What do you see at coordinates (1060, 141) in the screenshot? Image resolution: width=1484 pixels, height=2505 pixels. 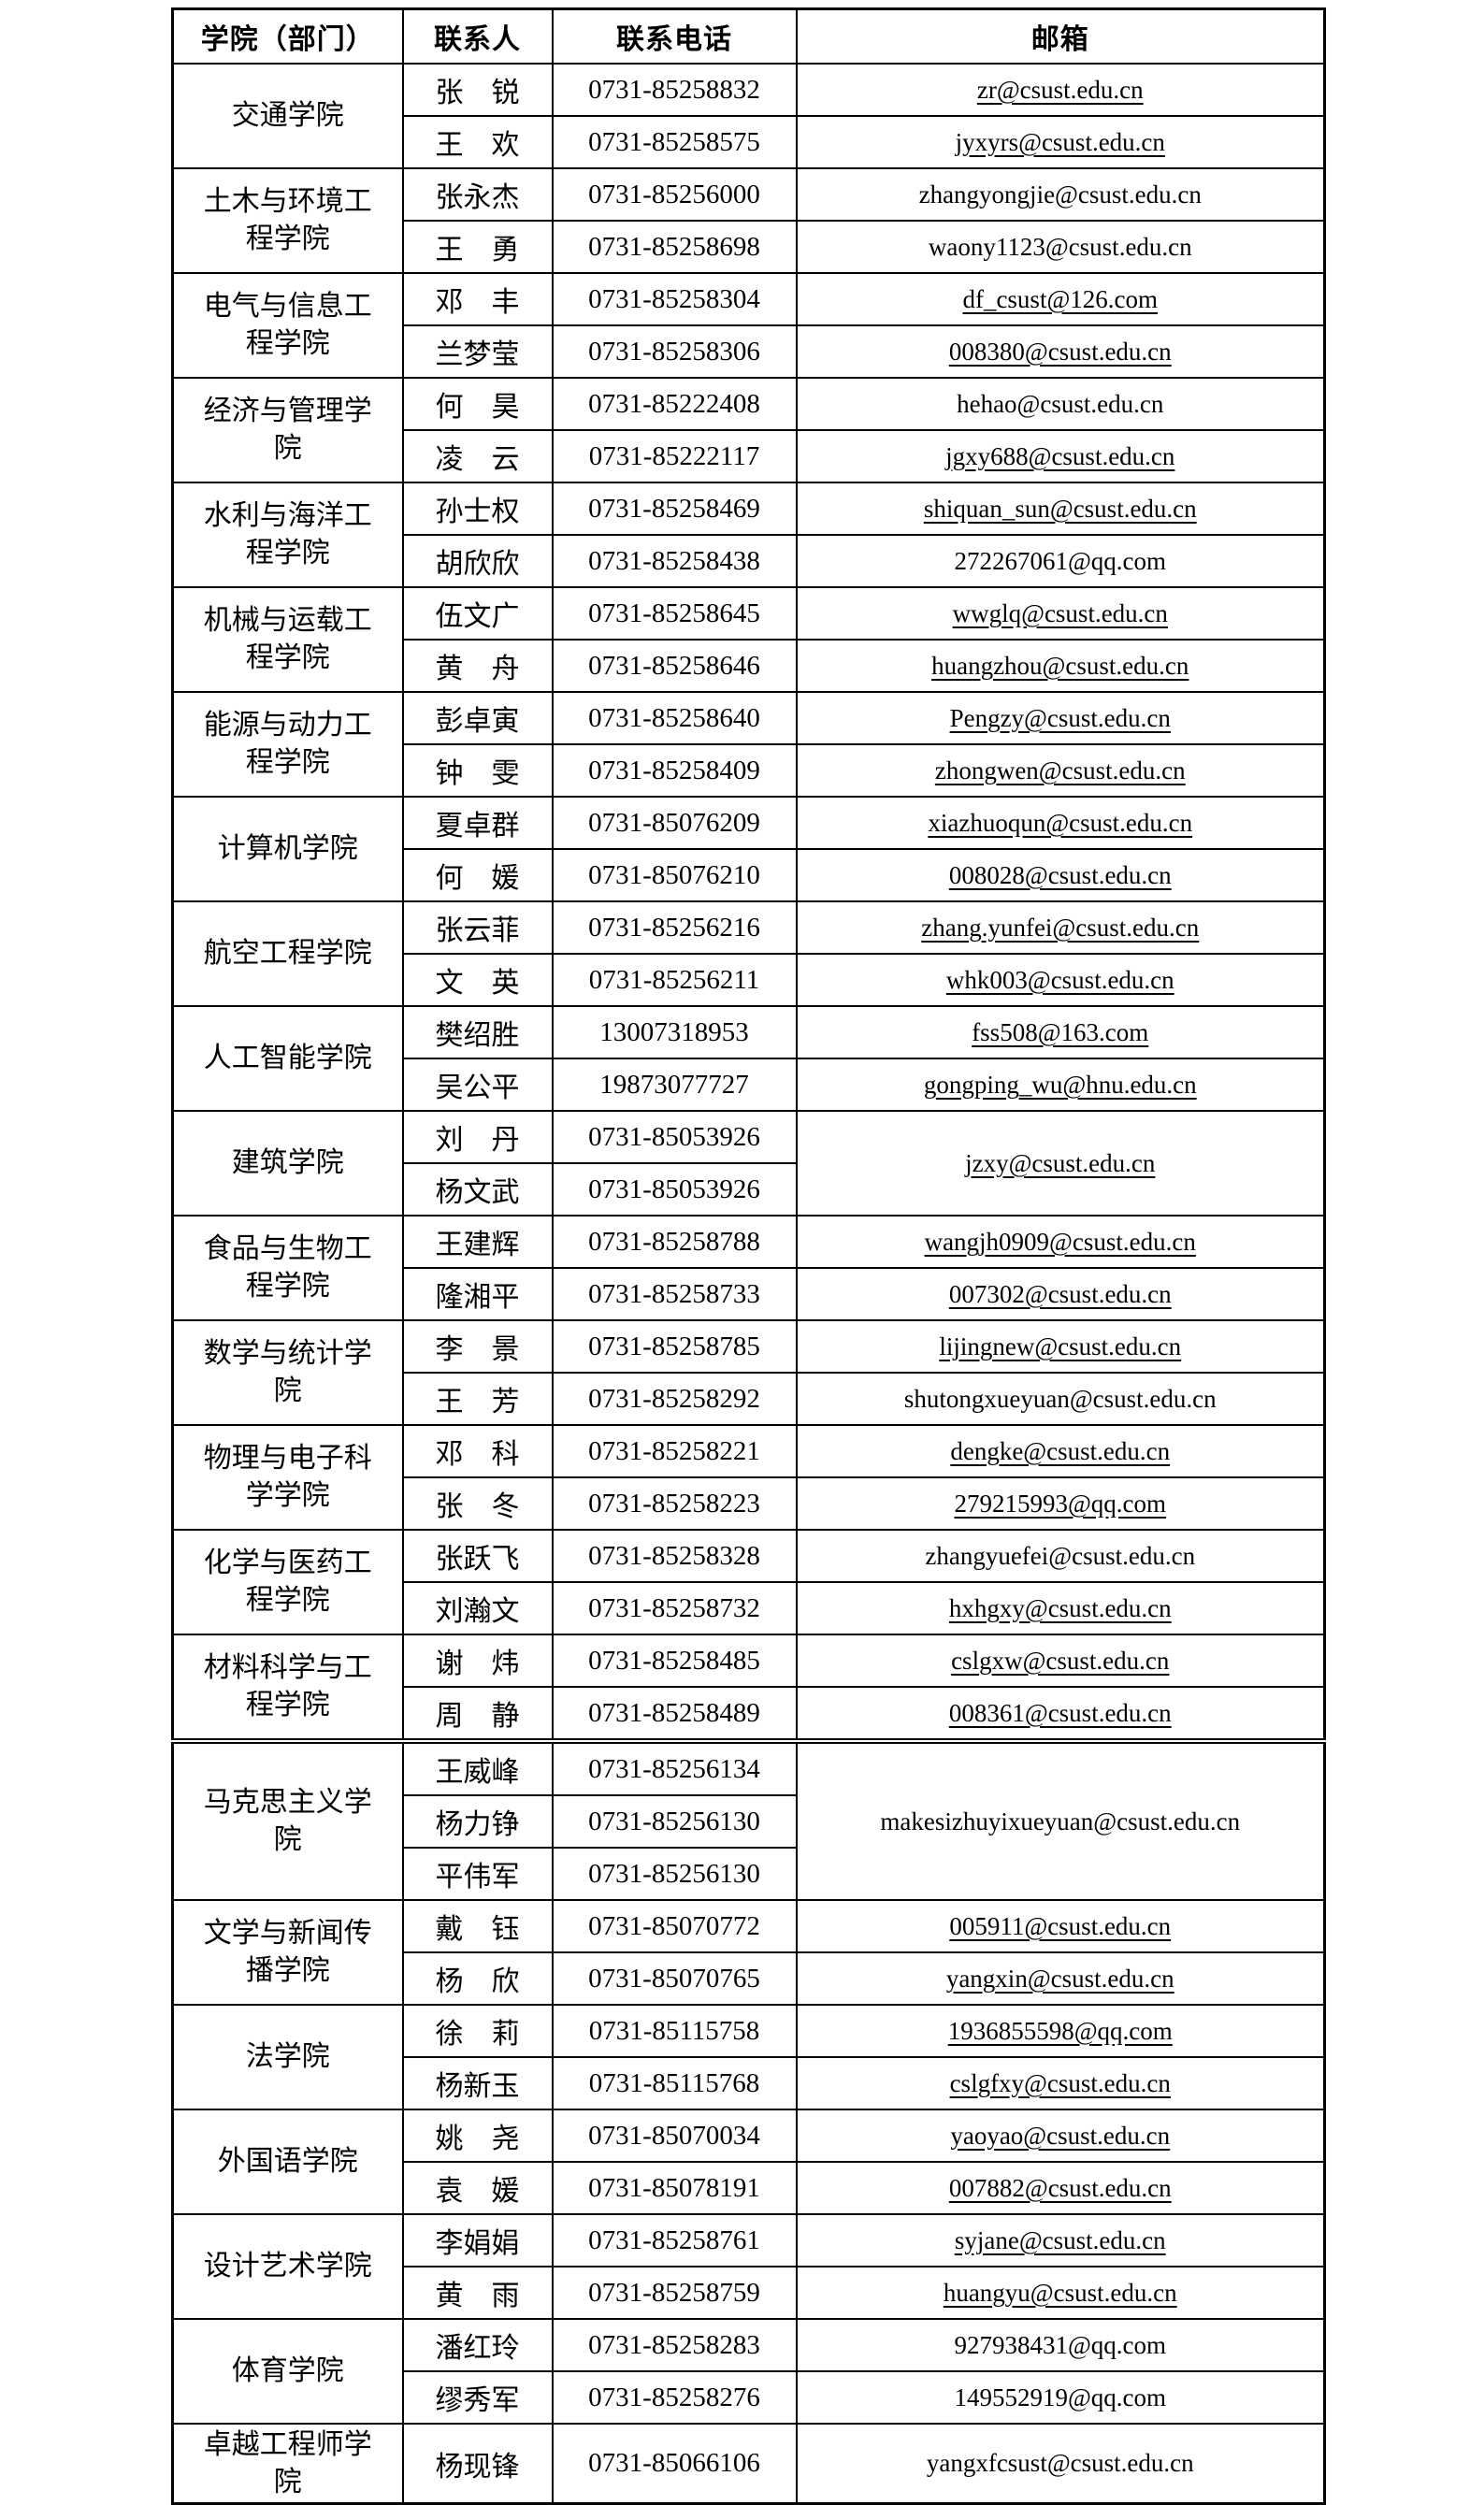 I see `email-link: jyxyrs@csust.edu.cn` at bounding box center [1060, 141].